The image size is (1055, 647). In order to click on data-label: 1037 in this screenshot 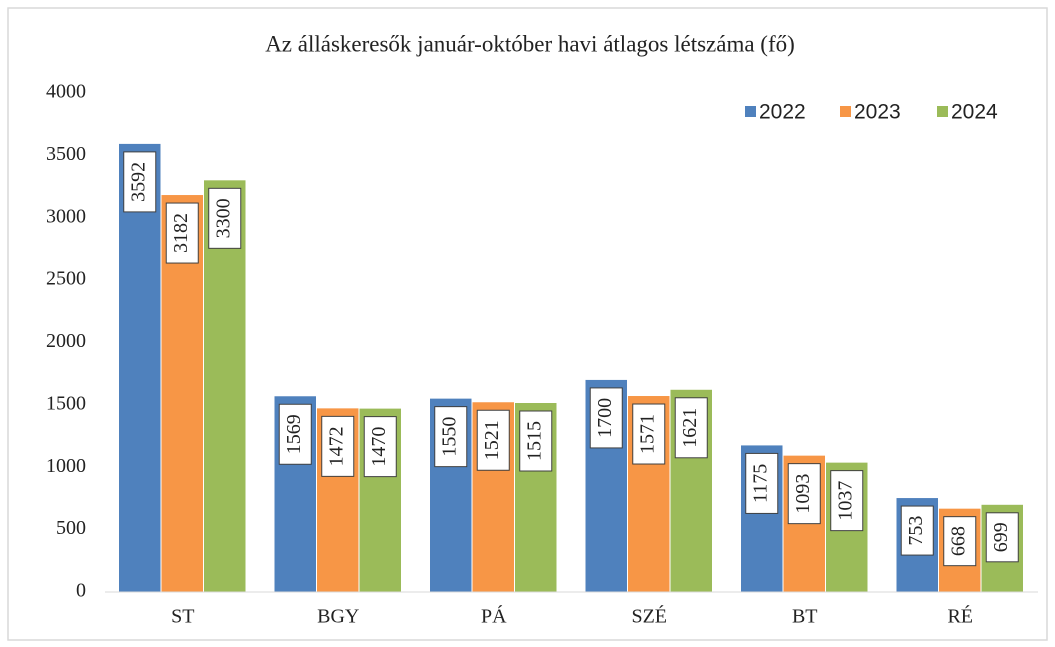, I will do `click(845, 501)`.